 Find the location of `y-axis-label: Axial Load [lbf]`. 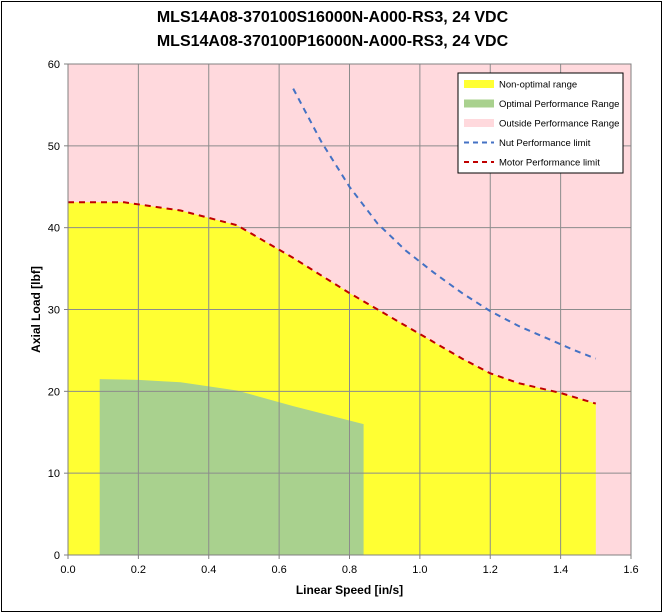

y-axis-label: Axial Load [lbf] is located at coordinates (36, 309).